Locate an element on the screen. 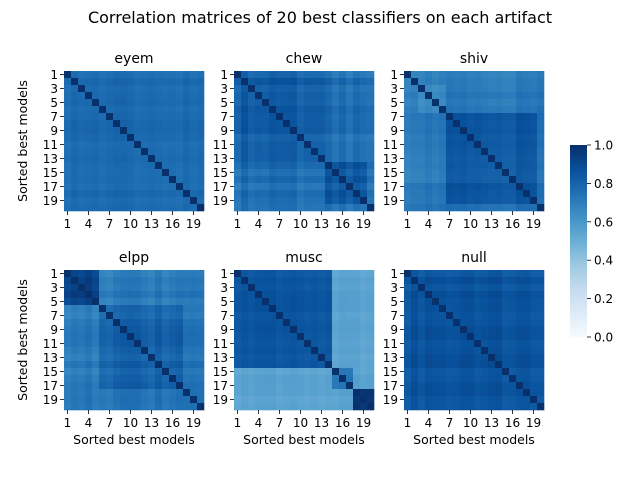 This screenshot has width=640, height=480. y-tick-label: 15 is located at coordinates (390, 372).